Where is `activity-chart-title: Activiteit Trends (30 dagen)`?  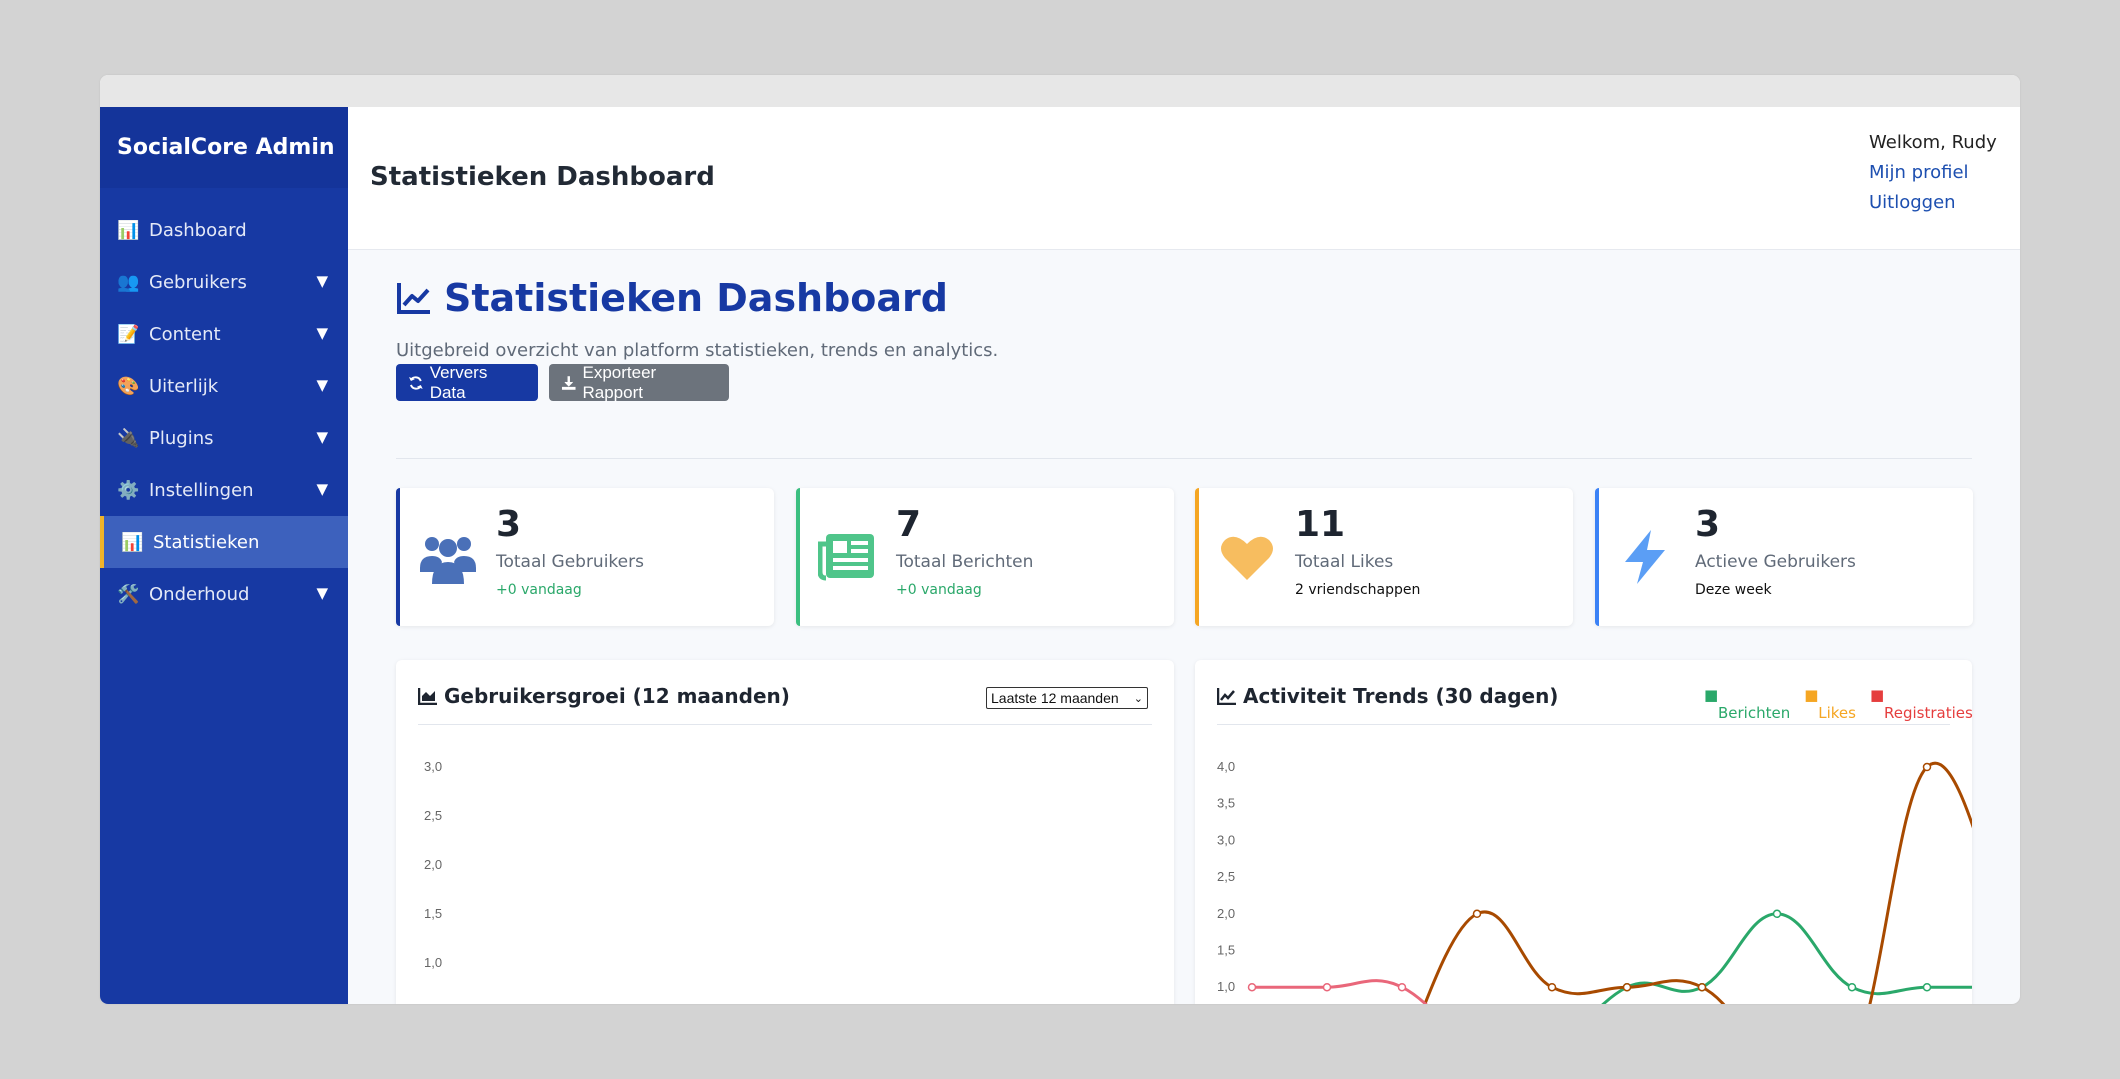
activity-chart-title: Activiteit Trends (30 dagen) is located at coordinates (1401, 696).